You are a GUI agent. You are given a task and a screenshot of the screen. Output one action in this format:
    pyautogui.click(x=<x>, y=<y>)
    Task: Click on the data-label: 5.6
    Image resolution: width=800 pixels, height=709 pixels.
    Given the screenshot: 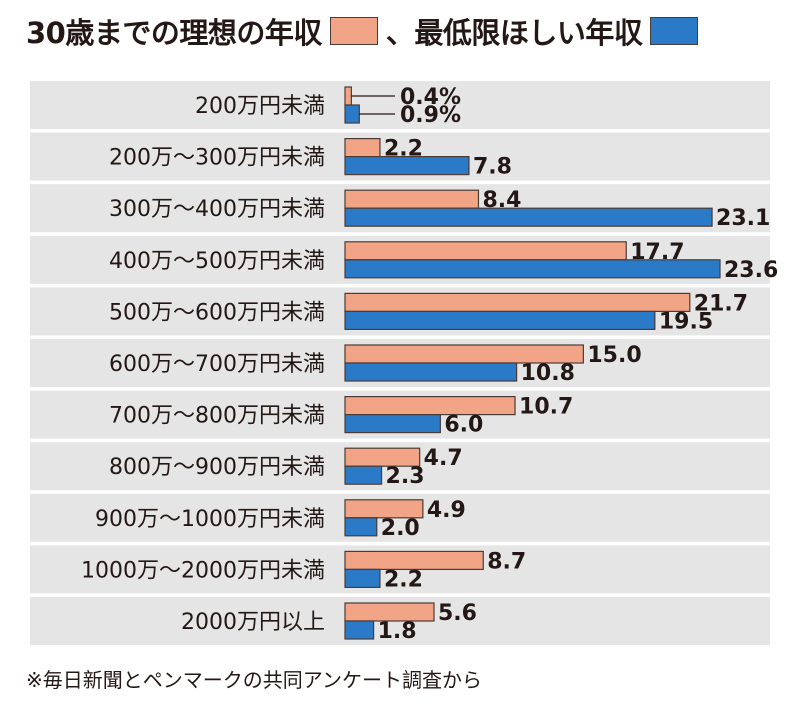 What is the action you would take?
    pyautogui.click(x=457, y=613)
    